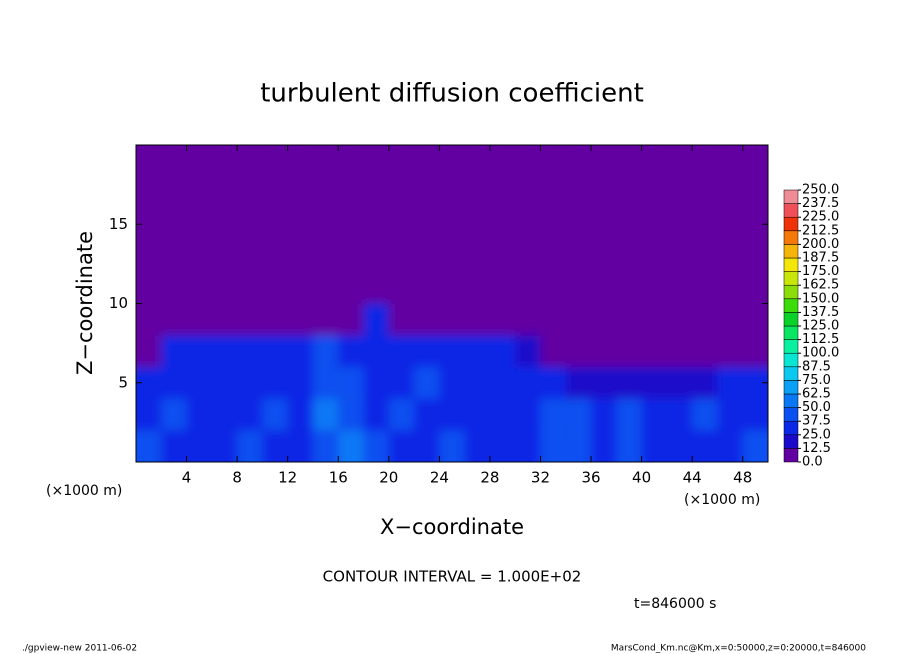 This screenshot has width=904, height=654. What do you see at coordinates (439, 478) in the screenshot?
I see `x-tick-label: 24` at bounding box center [439, 478].